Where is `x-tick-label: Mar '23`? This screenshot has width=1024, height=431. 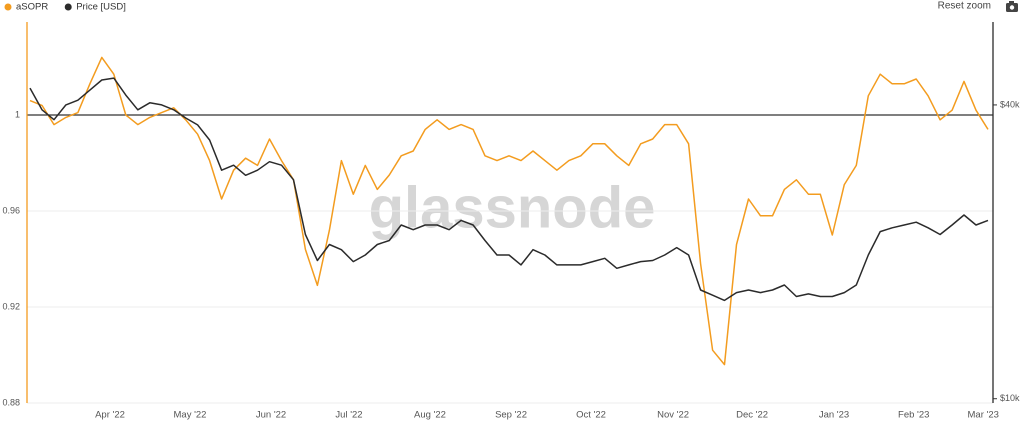
x-tick-label: Mar '23 is located at coordinates (983, 415).